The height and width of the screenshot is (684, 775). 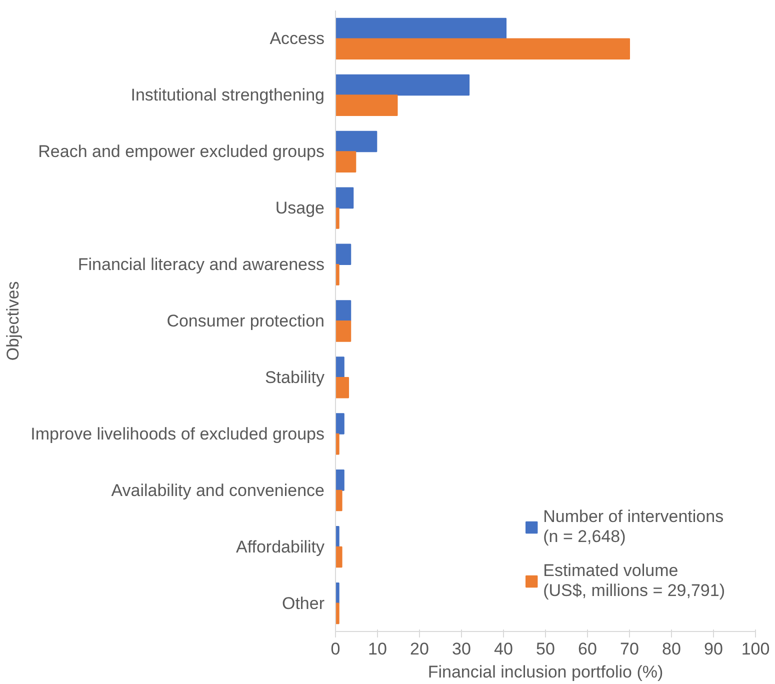 What do you see at coordinates (546, 672) in the screenshot?
I see `x-axis-title: Financial inclusion portfolio (%)` at bounding box center [546, 672].